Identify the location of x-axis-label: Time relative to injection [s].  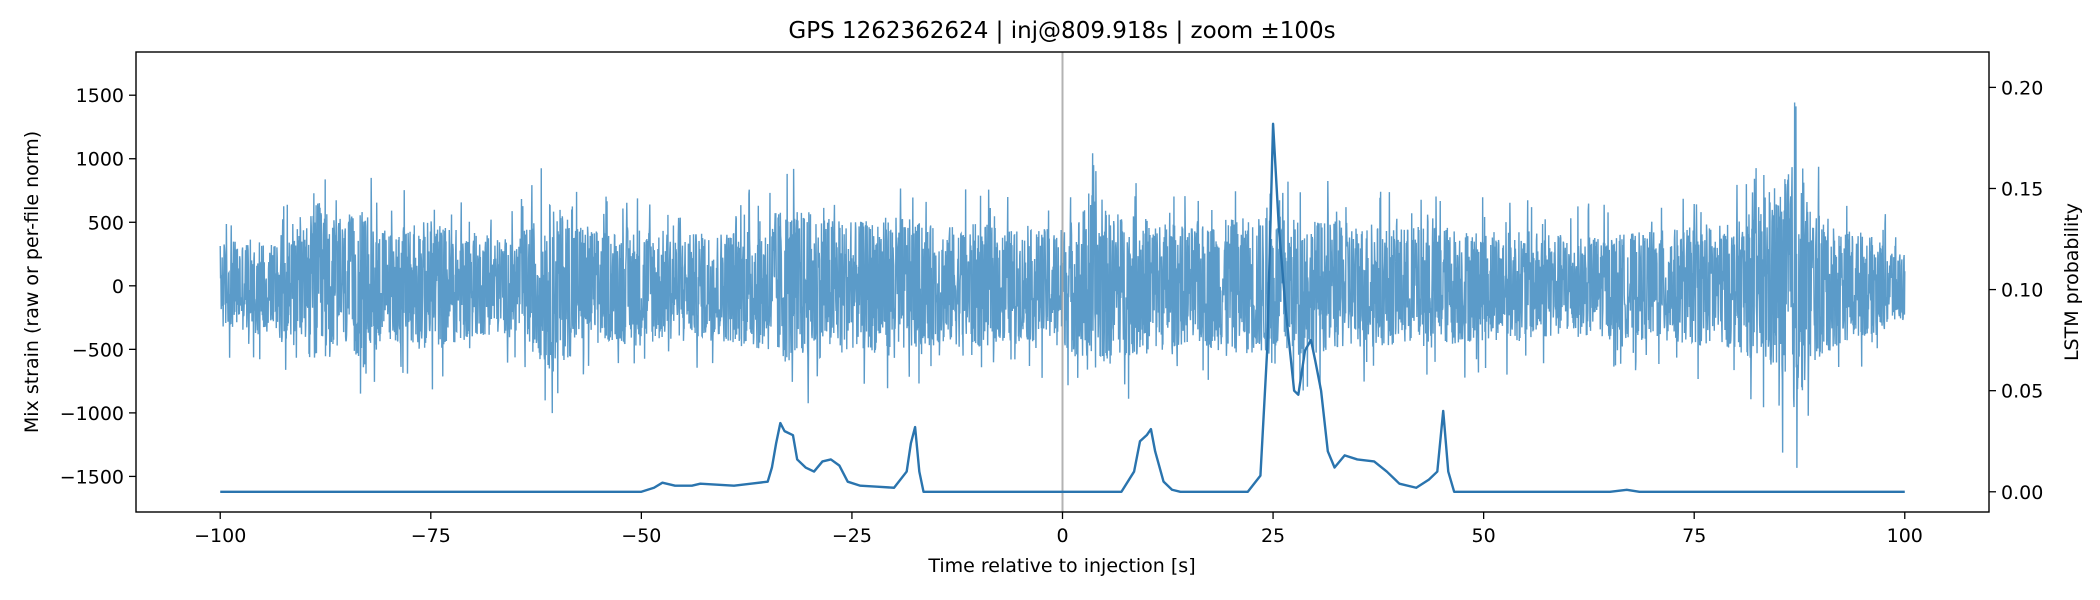
(1061, 566).